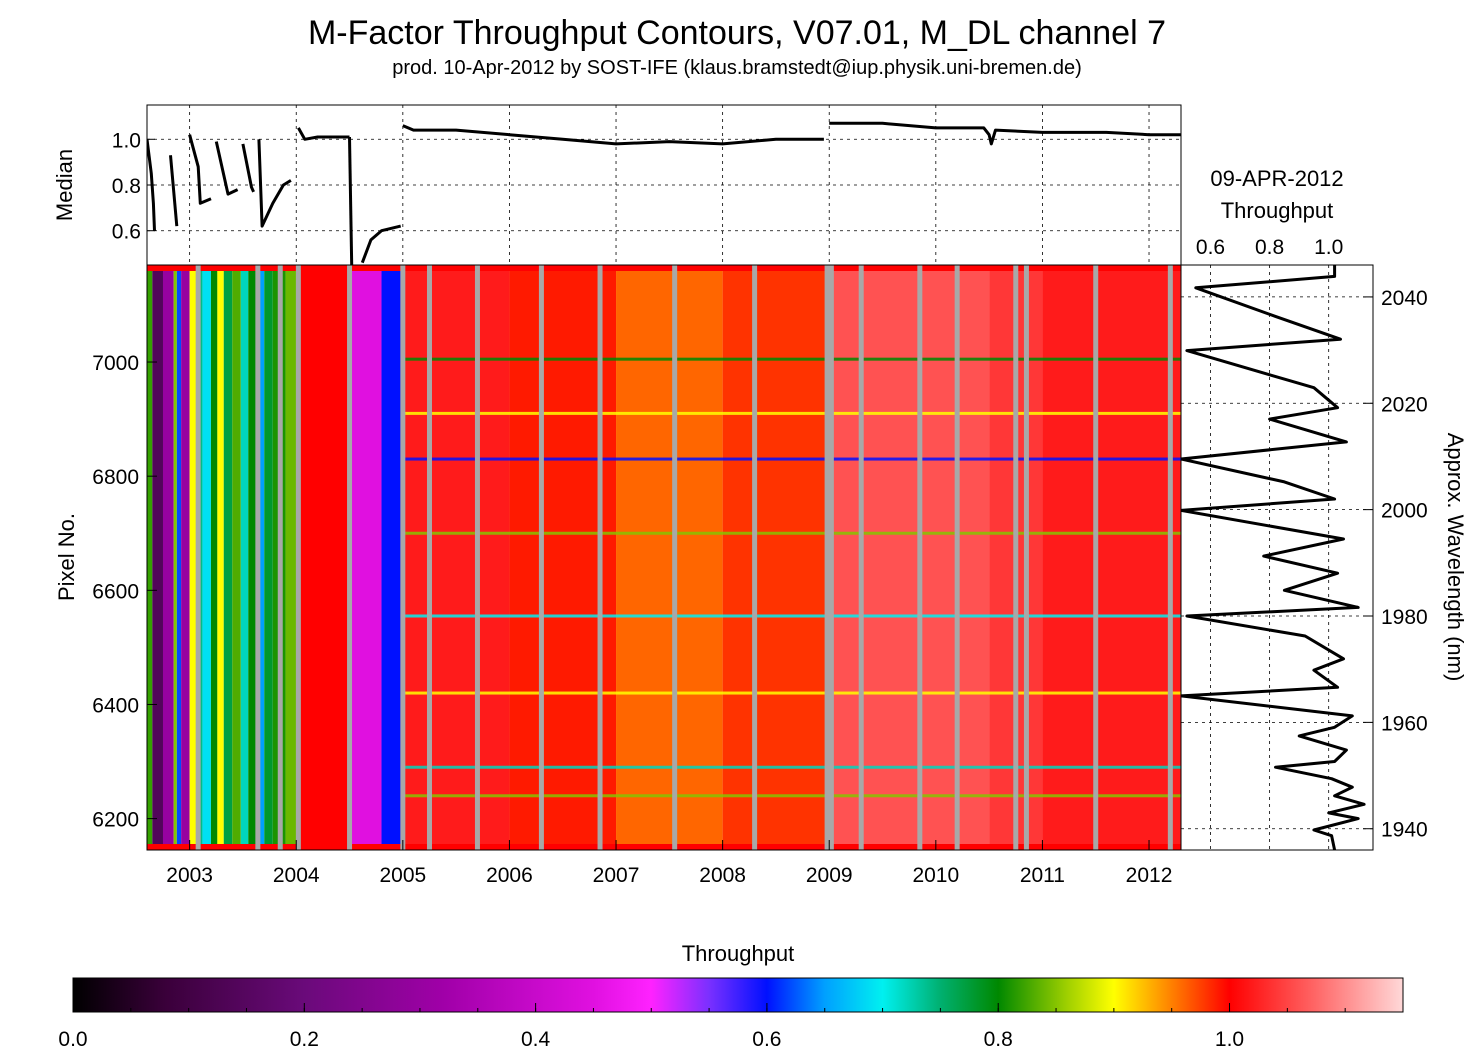  Describe the element at coordinates (1042, 875) in the screenshot. I see `heatmap-x-tick-label: 2011` at that location.